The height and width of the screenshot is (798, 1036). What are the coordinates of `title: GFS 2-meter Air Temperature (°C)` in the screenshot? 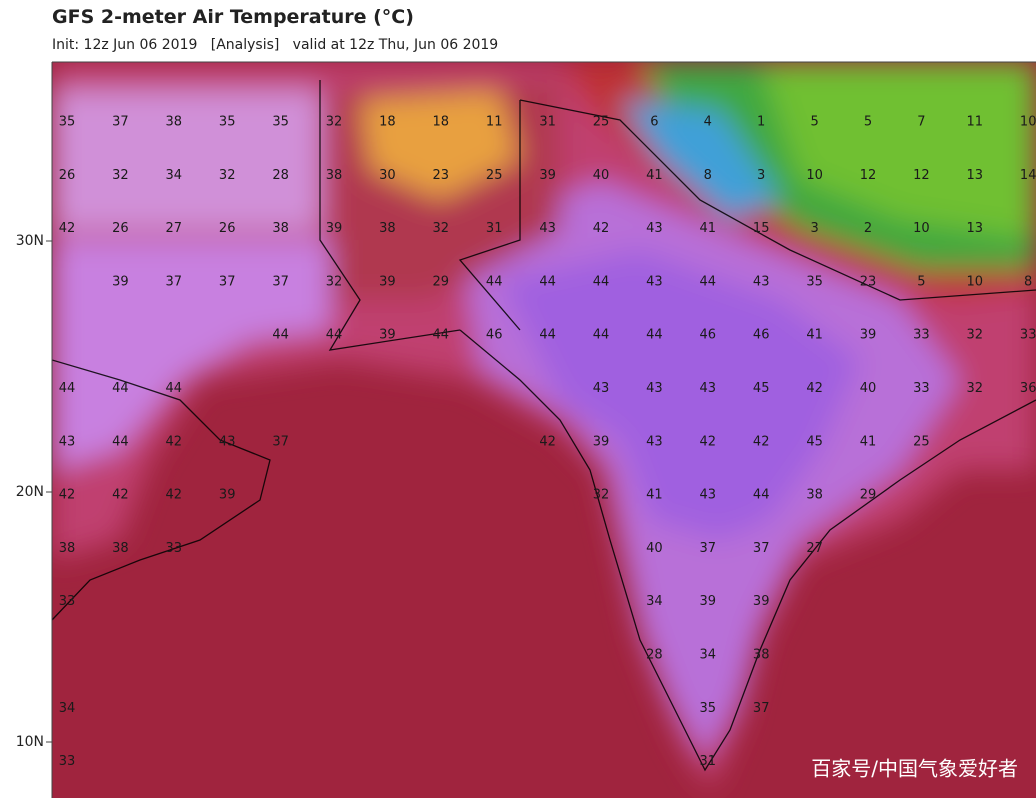 It's located at (233, 17).